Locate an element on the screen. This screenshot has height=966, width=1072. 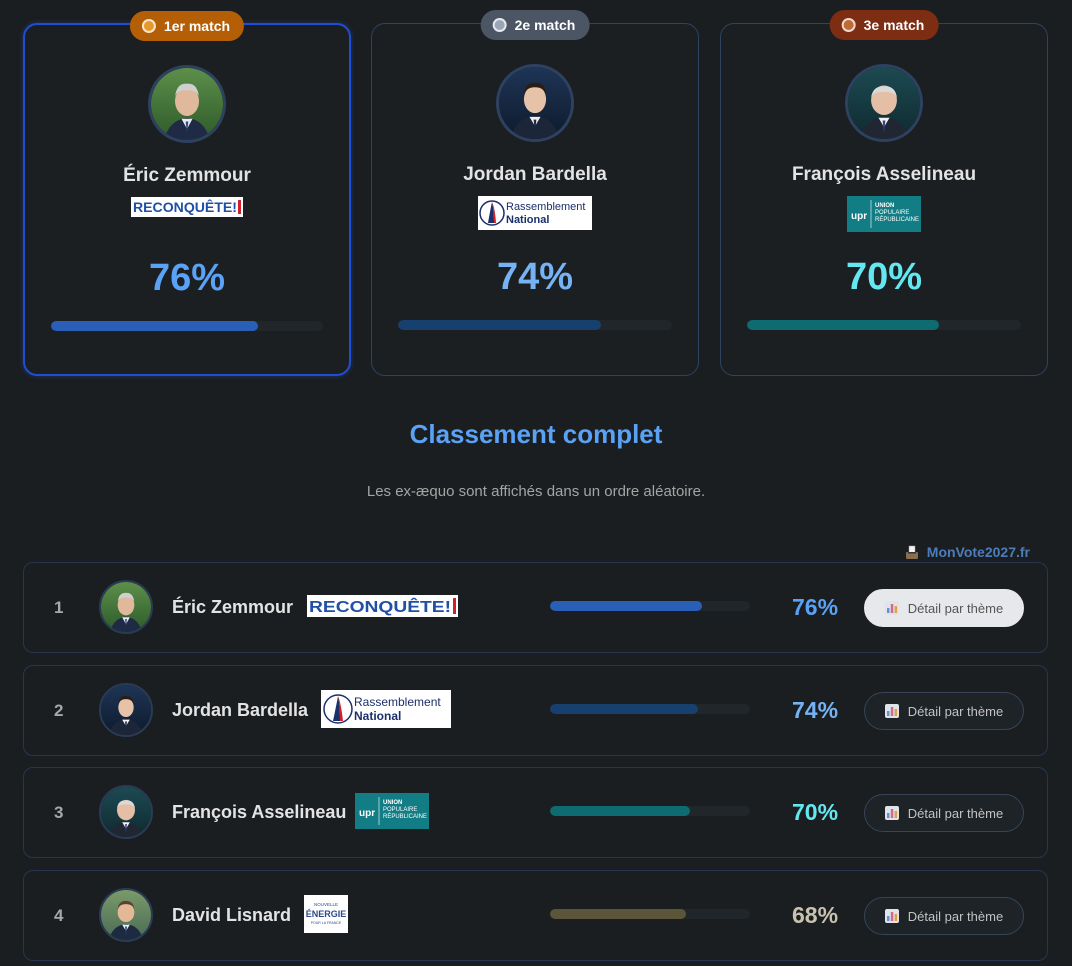
rank-badge-label: 2e match is located at coordinates (545, 25).